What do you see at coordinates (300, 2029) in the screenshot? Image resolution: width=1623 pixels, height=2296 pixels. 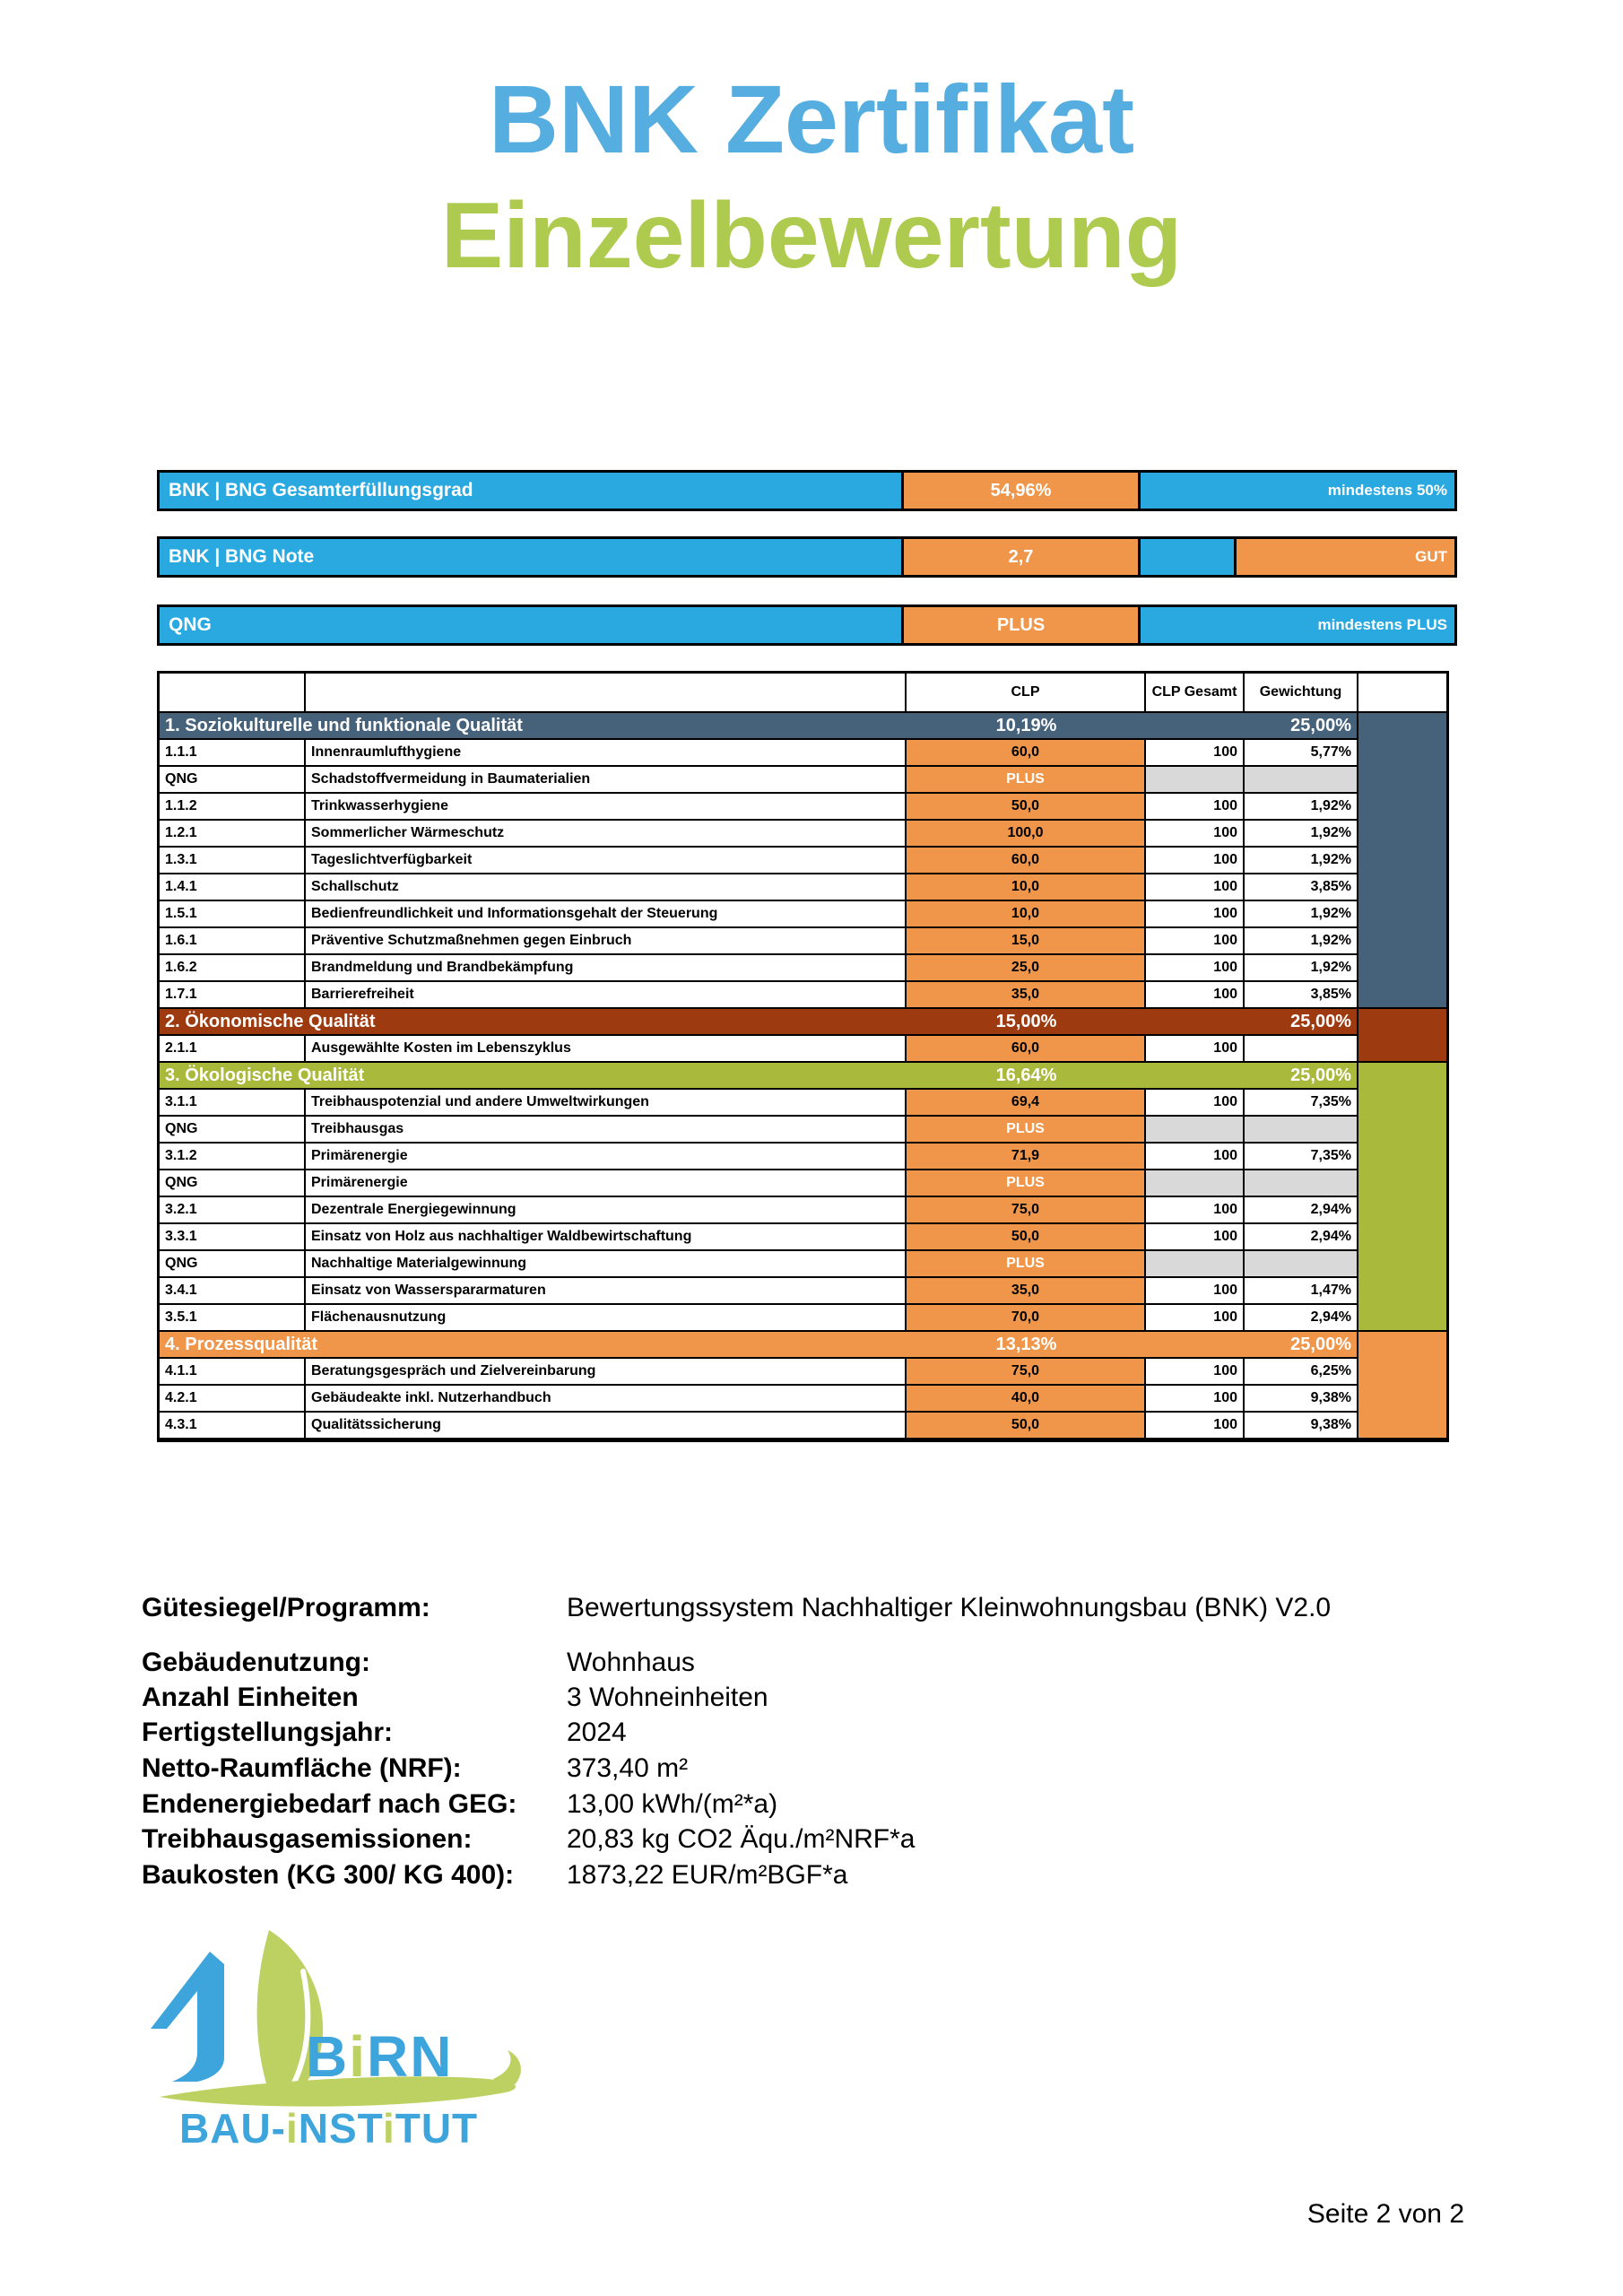 I see `logo-leaf-vein` at bounding box center [300, 2029].